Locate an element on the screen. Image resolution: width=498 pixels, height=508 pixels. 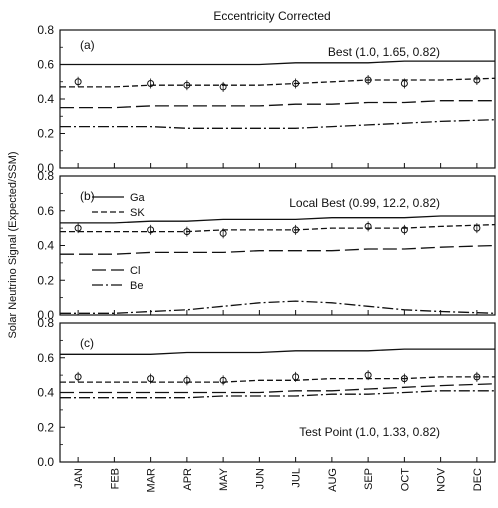
x-tick-label: JUL is located at coordinates (297, 478).